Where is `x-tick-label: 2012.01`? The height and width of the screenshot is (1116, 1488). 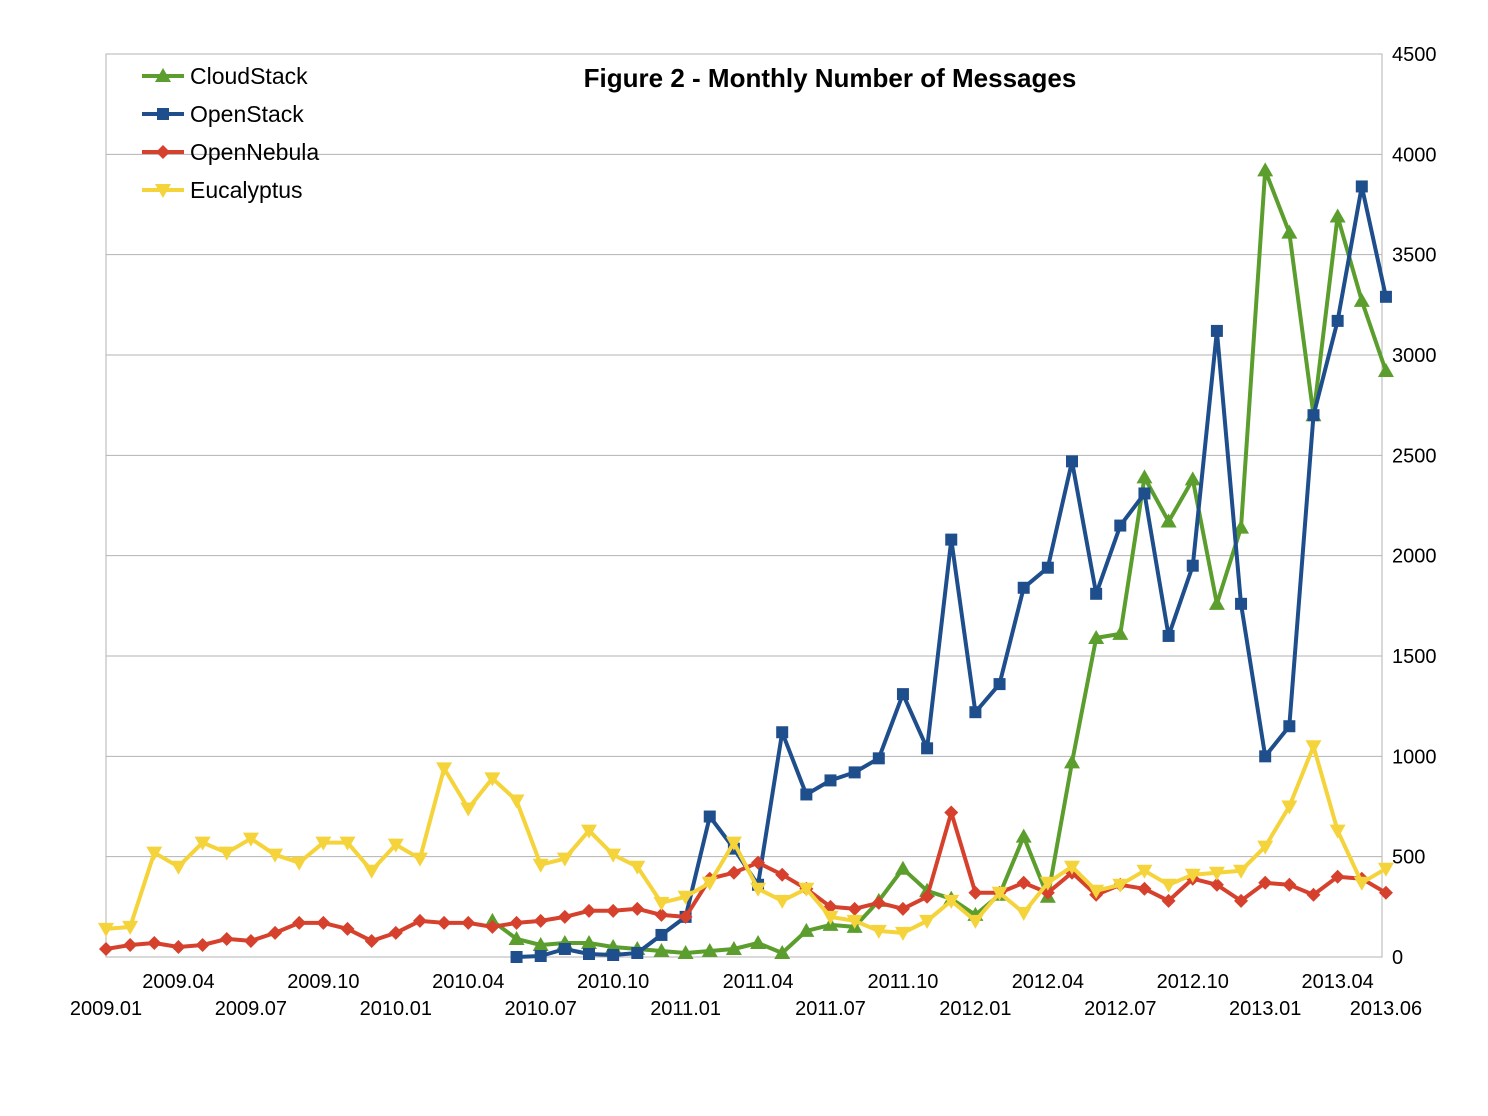
x-tick-label: 2012.01 is located at coordinates (975, 1009).